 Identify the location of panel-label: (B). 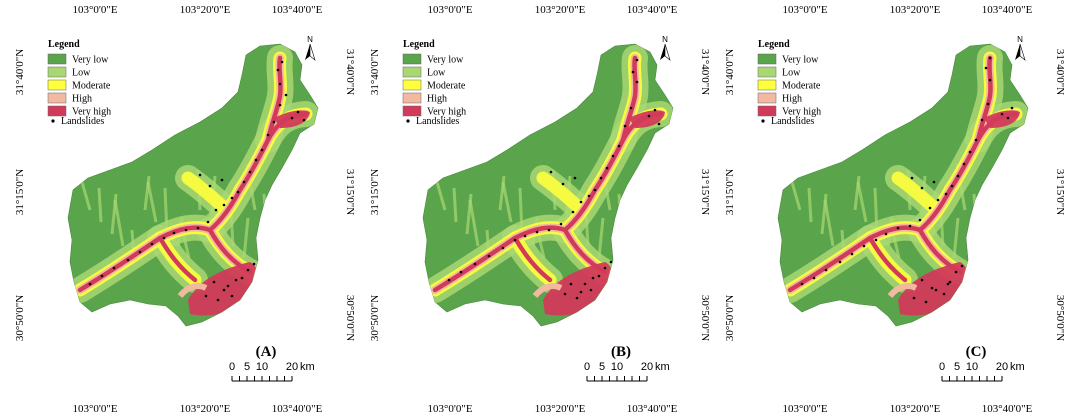
(621, 352).